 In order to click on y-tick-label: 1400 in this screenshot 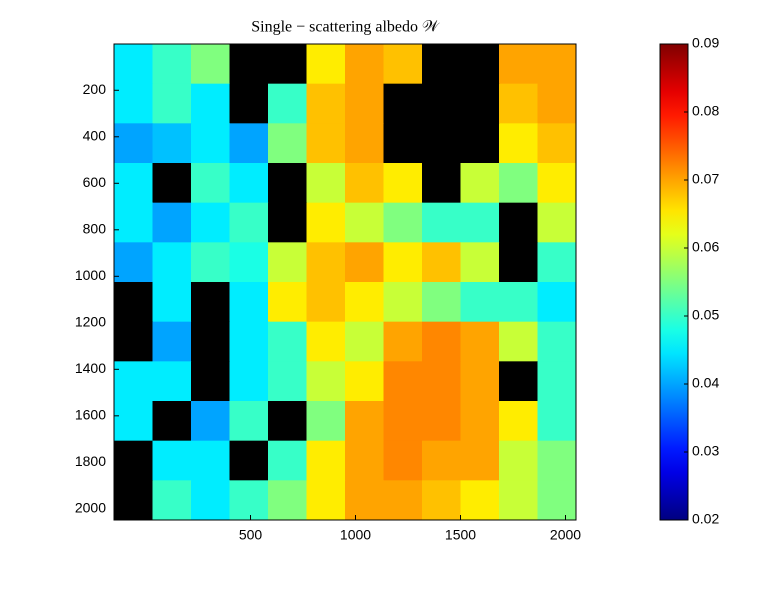, I will do `click(90, 368)`.